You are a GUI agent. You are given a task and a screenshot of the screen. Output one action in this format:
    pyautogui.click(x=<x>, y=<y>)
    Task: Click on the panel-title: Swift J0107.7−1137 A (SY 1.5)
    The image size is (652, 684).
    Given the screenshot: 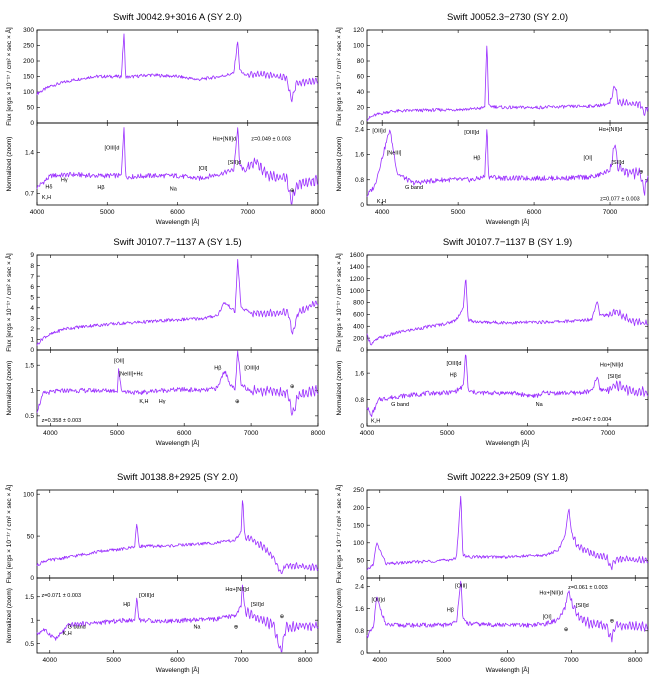 What is the action you would take?
    pyautogui.click(x=177, y=242)
    